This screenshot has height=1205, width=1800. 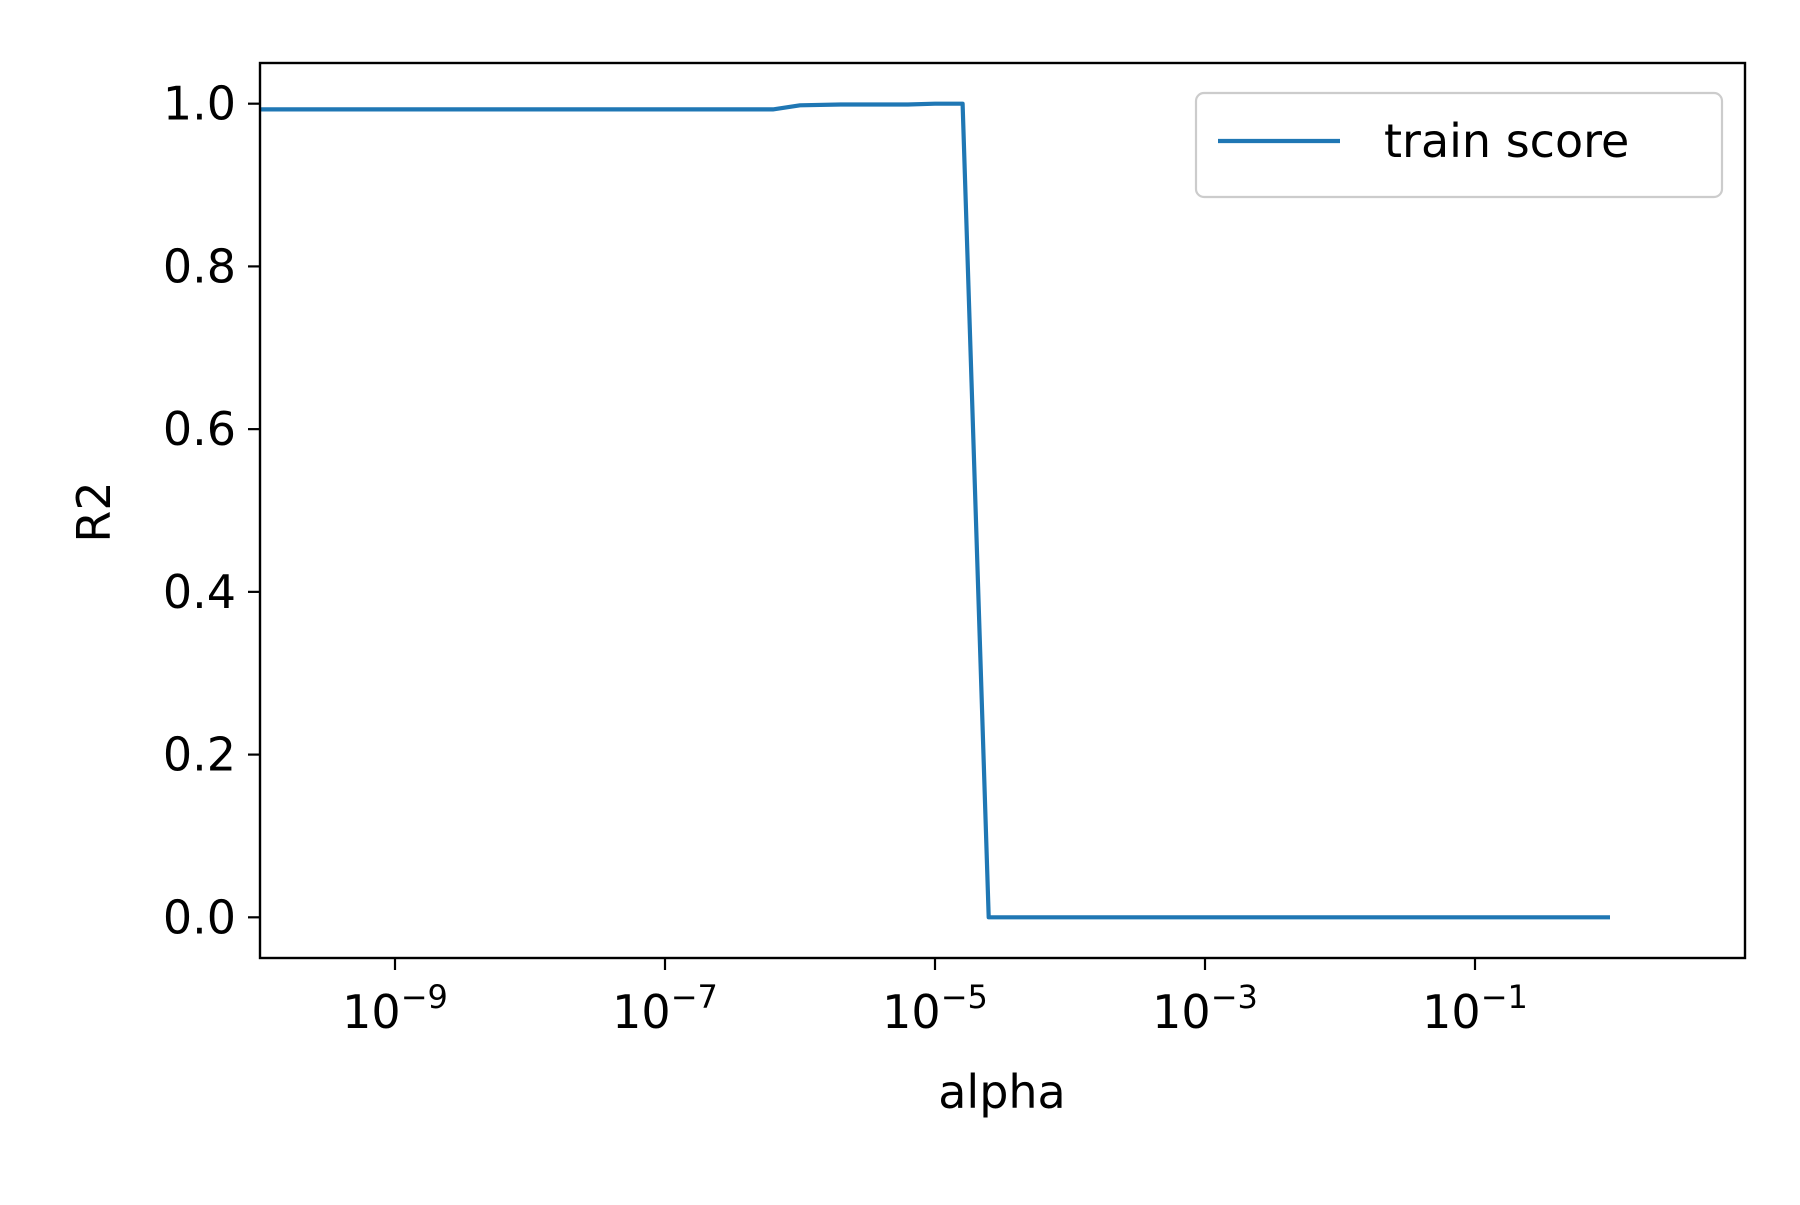 I want to click on legend-box, so click(x=1459, y=145).